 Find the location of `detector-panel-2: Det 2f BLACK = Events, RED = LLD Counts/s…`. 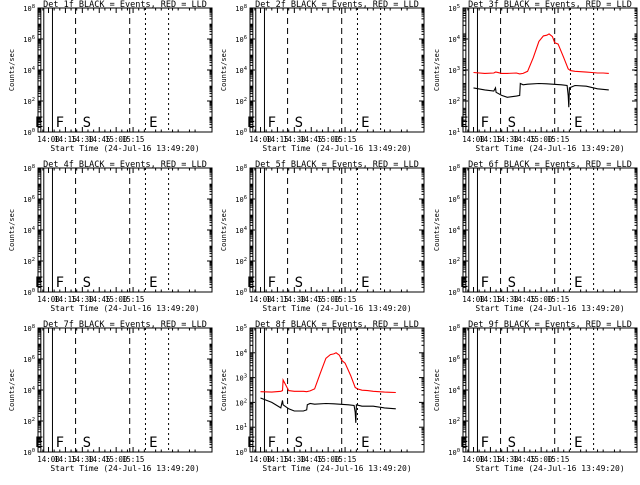

detector-panel-2: Det 2f BLACK = Events, RED = LLD Counts/s… is located at coordinates (322, 76).